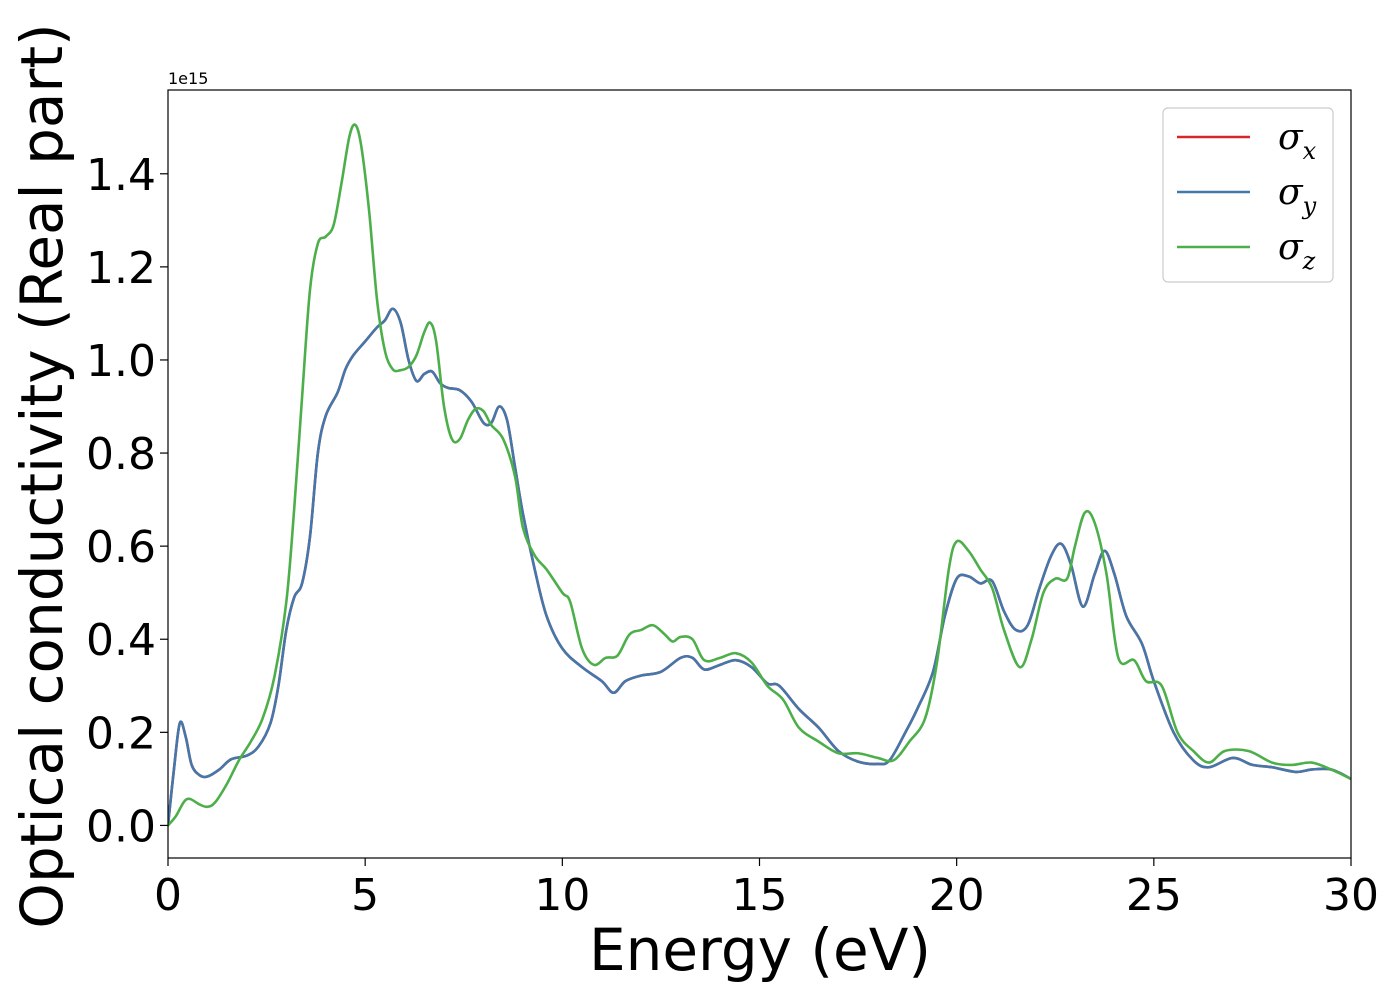 The image size is (1400, 1000). What do you see at coordinates (42, 475) in the screenshot?
I see `y-axis-label: Optical conductivity (Real part)` at bounding box center [42, 475].